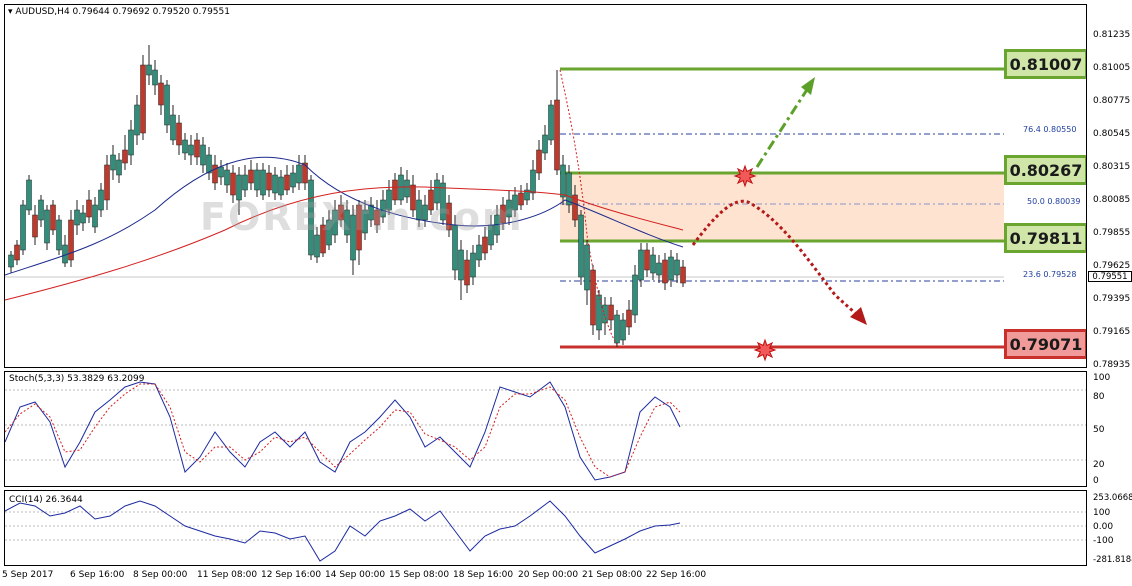 The image size is (1132, 586). I want to click on date-label: 22 Sep 16:00, so click(676, 575).